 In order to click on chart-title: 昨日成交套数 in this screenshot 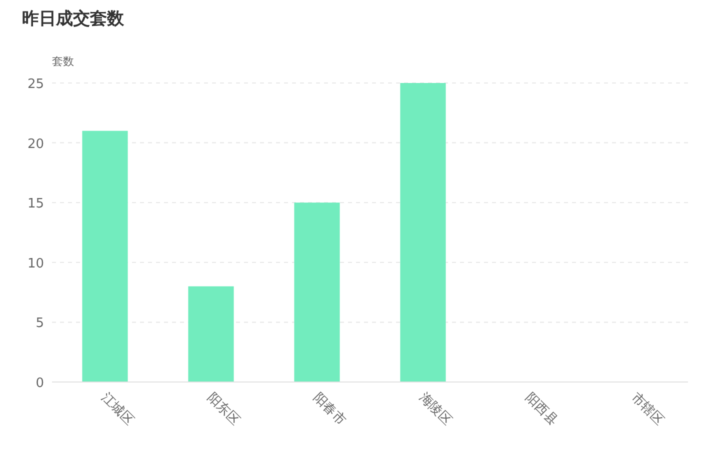, I will do `click(73, 19)`.